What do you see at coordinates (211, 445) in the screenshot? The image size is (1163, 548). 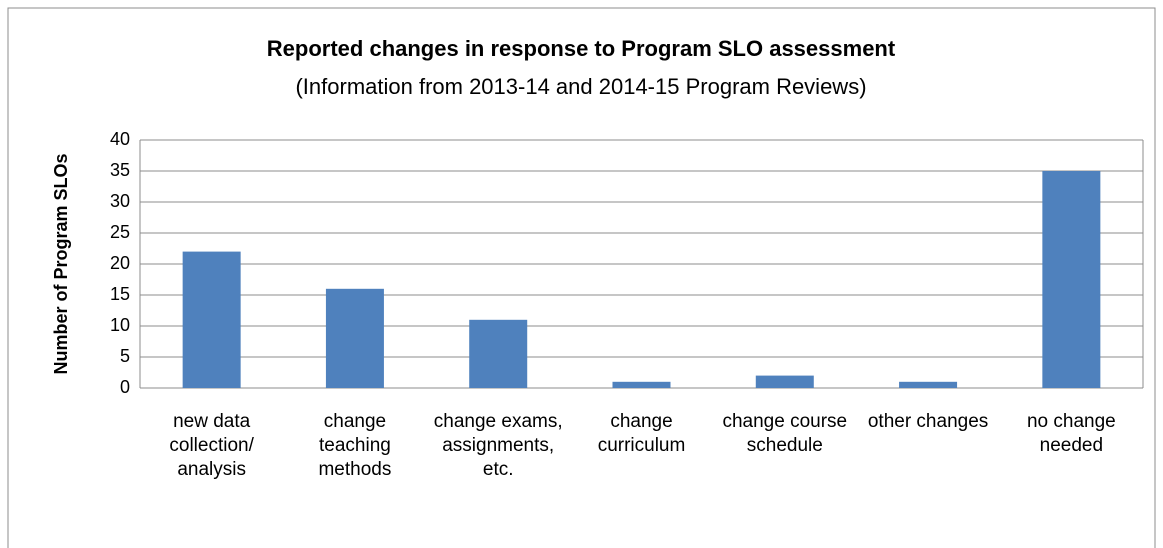 I see `x-tick-label: new data collection/ analysis` at bounding box center [211, 445].